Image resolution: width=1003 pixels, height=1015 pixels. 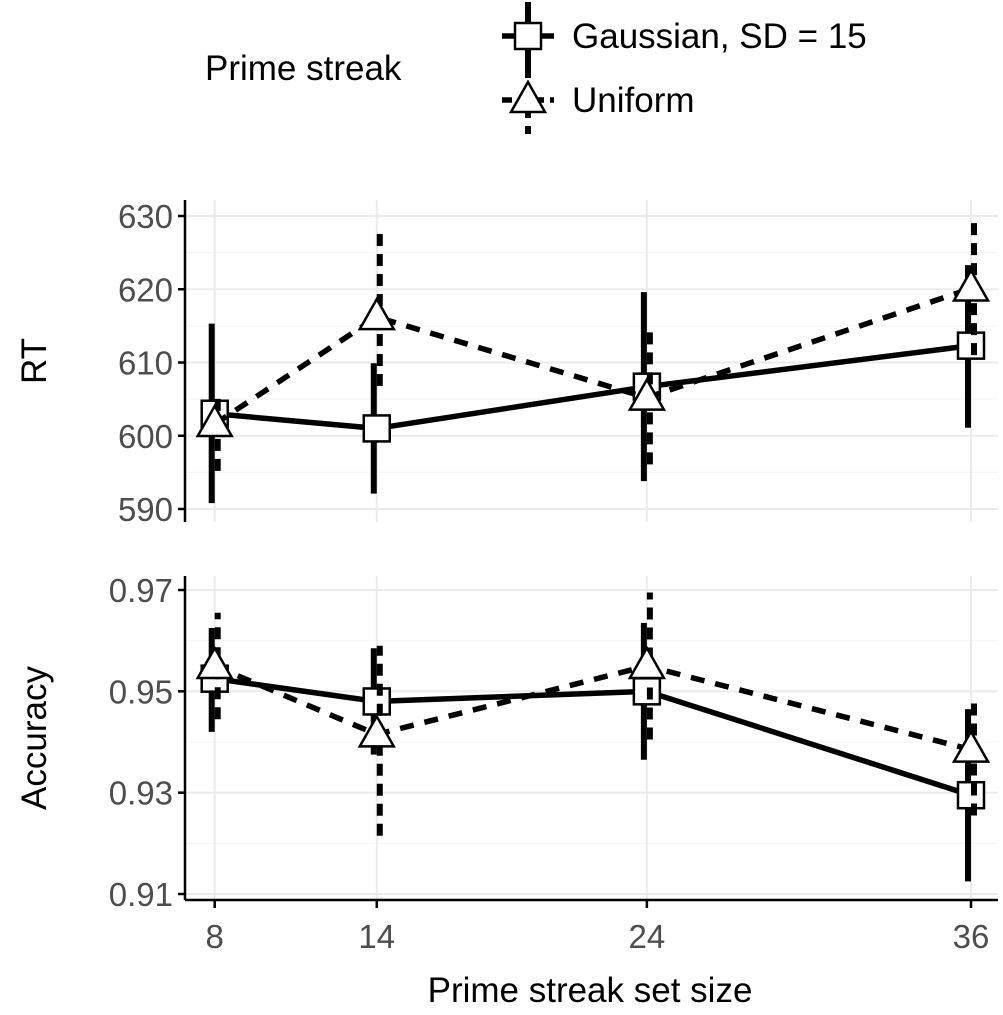 What do you see at coordinates (528, 36) in the screenshot?
I see `legend-square-key` at bounding box center [528, 36].